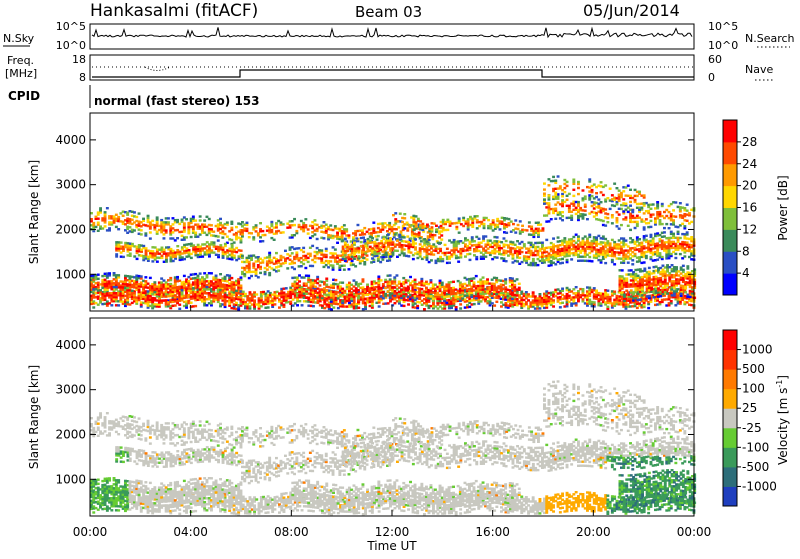 Image resolution: width=800 pixels, height=559 pixels. Describe the element at coordinates (71, 26) in the screenshot. I see `noise-left-tick-top: 10^5` at that location.